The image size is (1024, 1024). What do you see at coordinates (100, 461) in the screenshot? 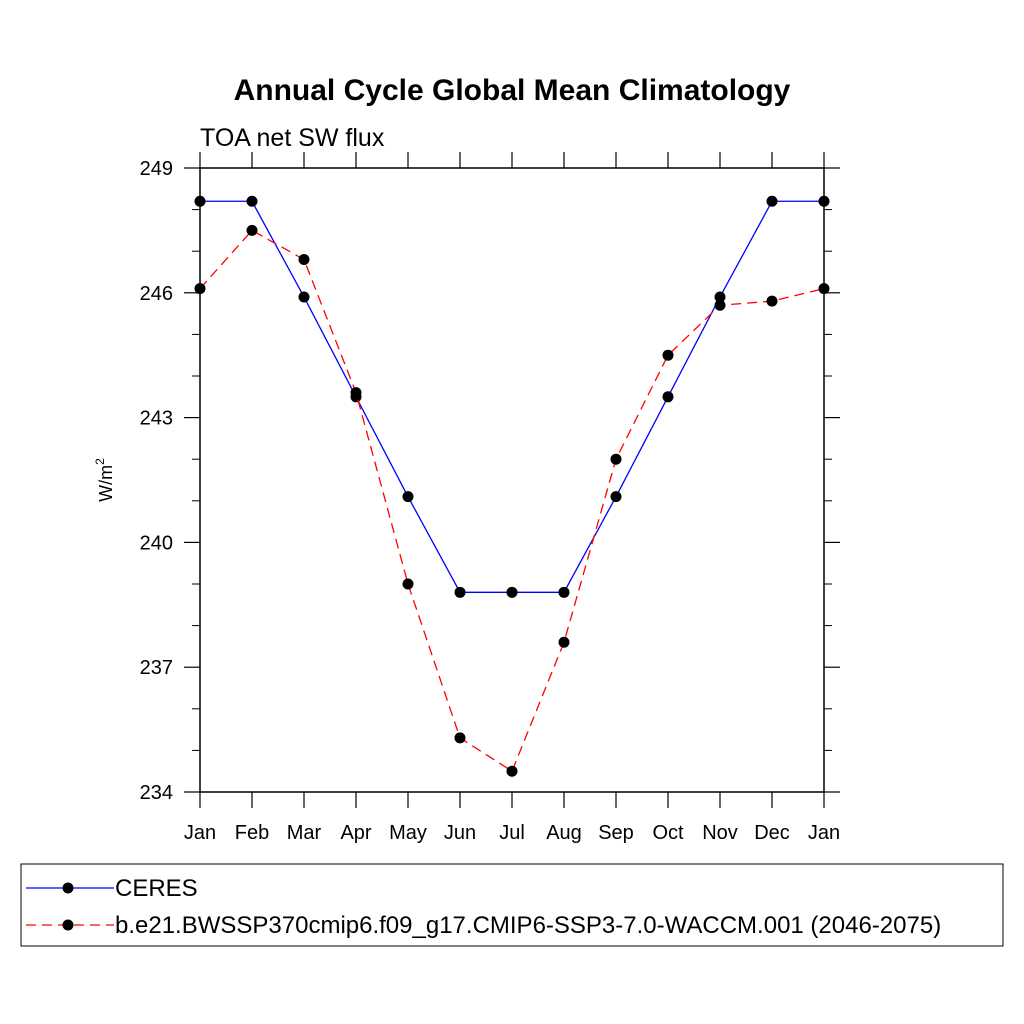
I see `y-axis-label-superscript: 2` at bounding box center [100, 461].